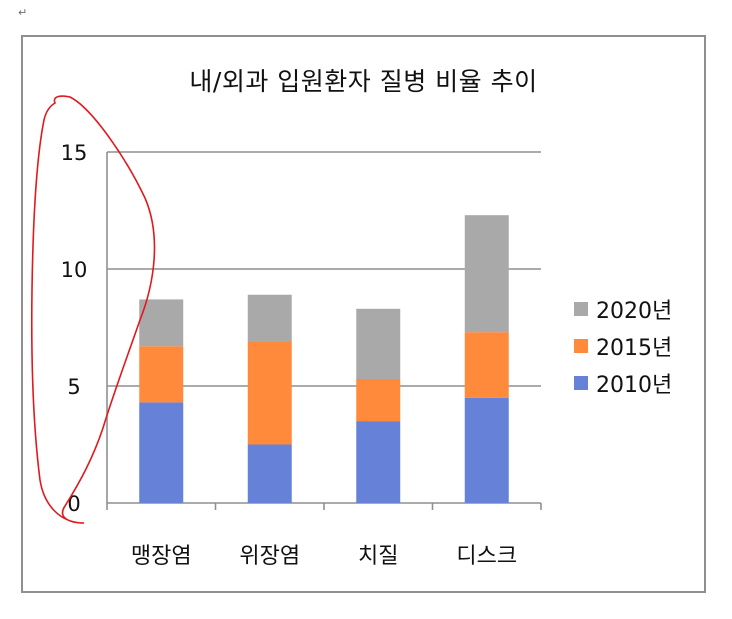 The image size is (732, 619). Describe the element at coordinates (486, 556) in the screenshot. I see `x-category-label: 디스크` at that location.